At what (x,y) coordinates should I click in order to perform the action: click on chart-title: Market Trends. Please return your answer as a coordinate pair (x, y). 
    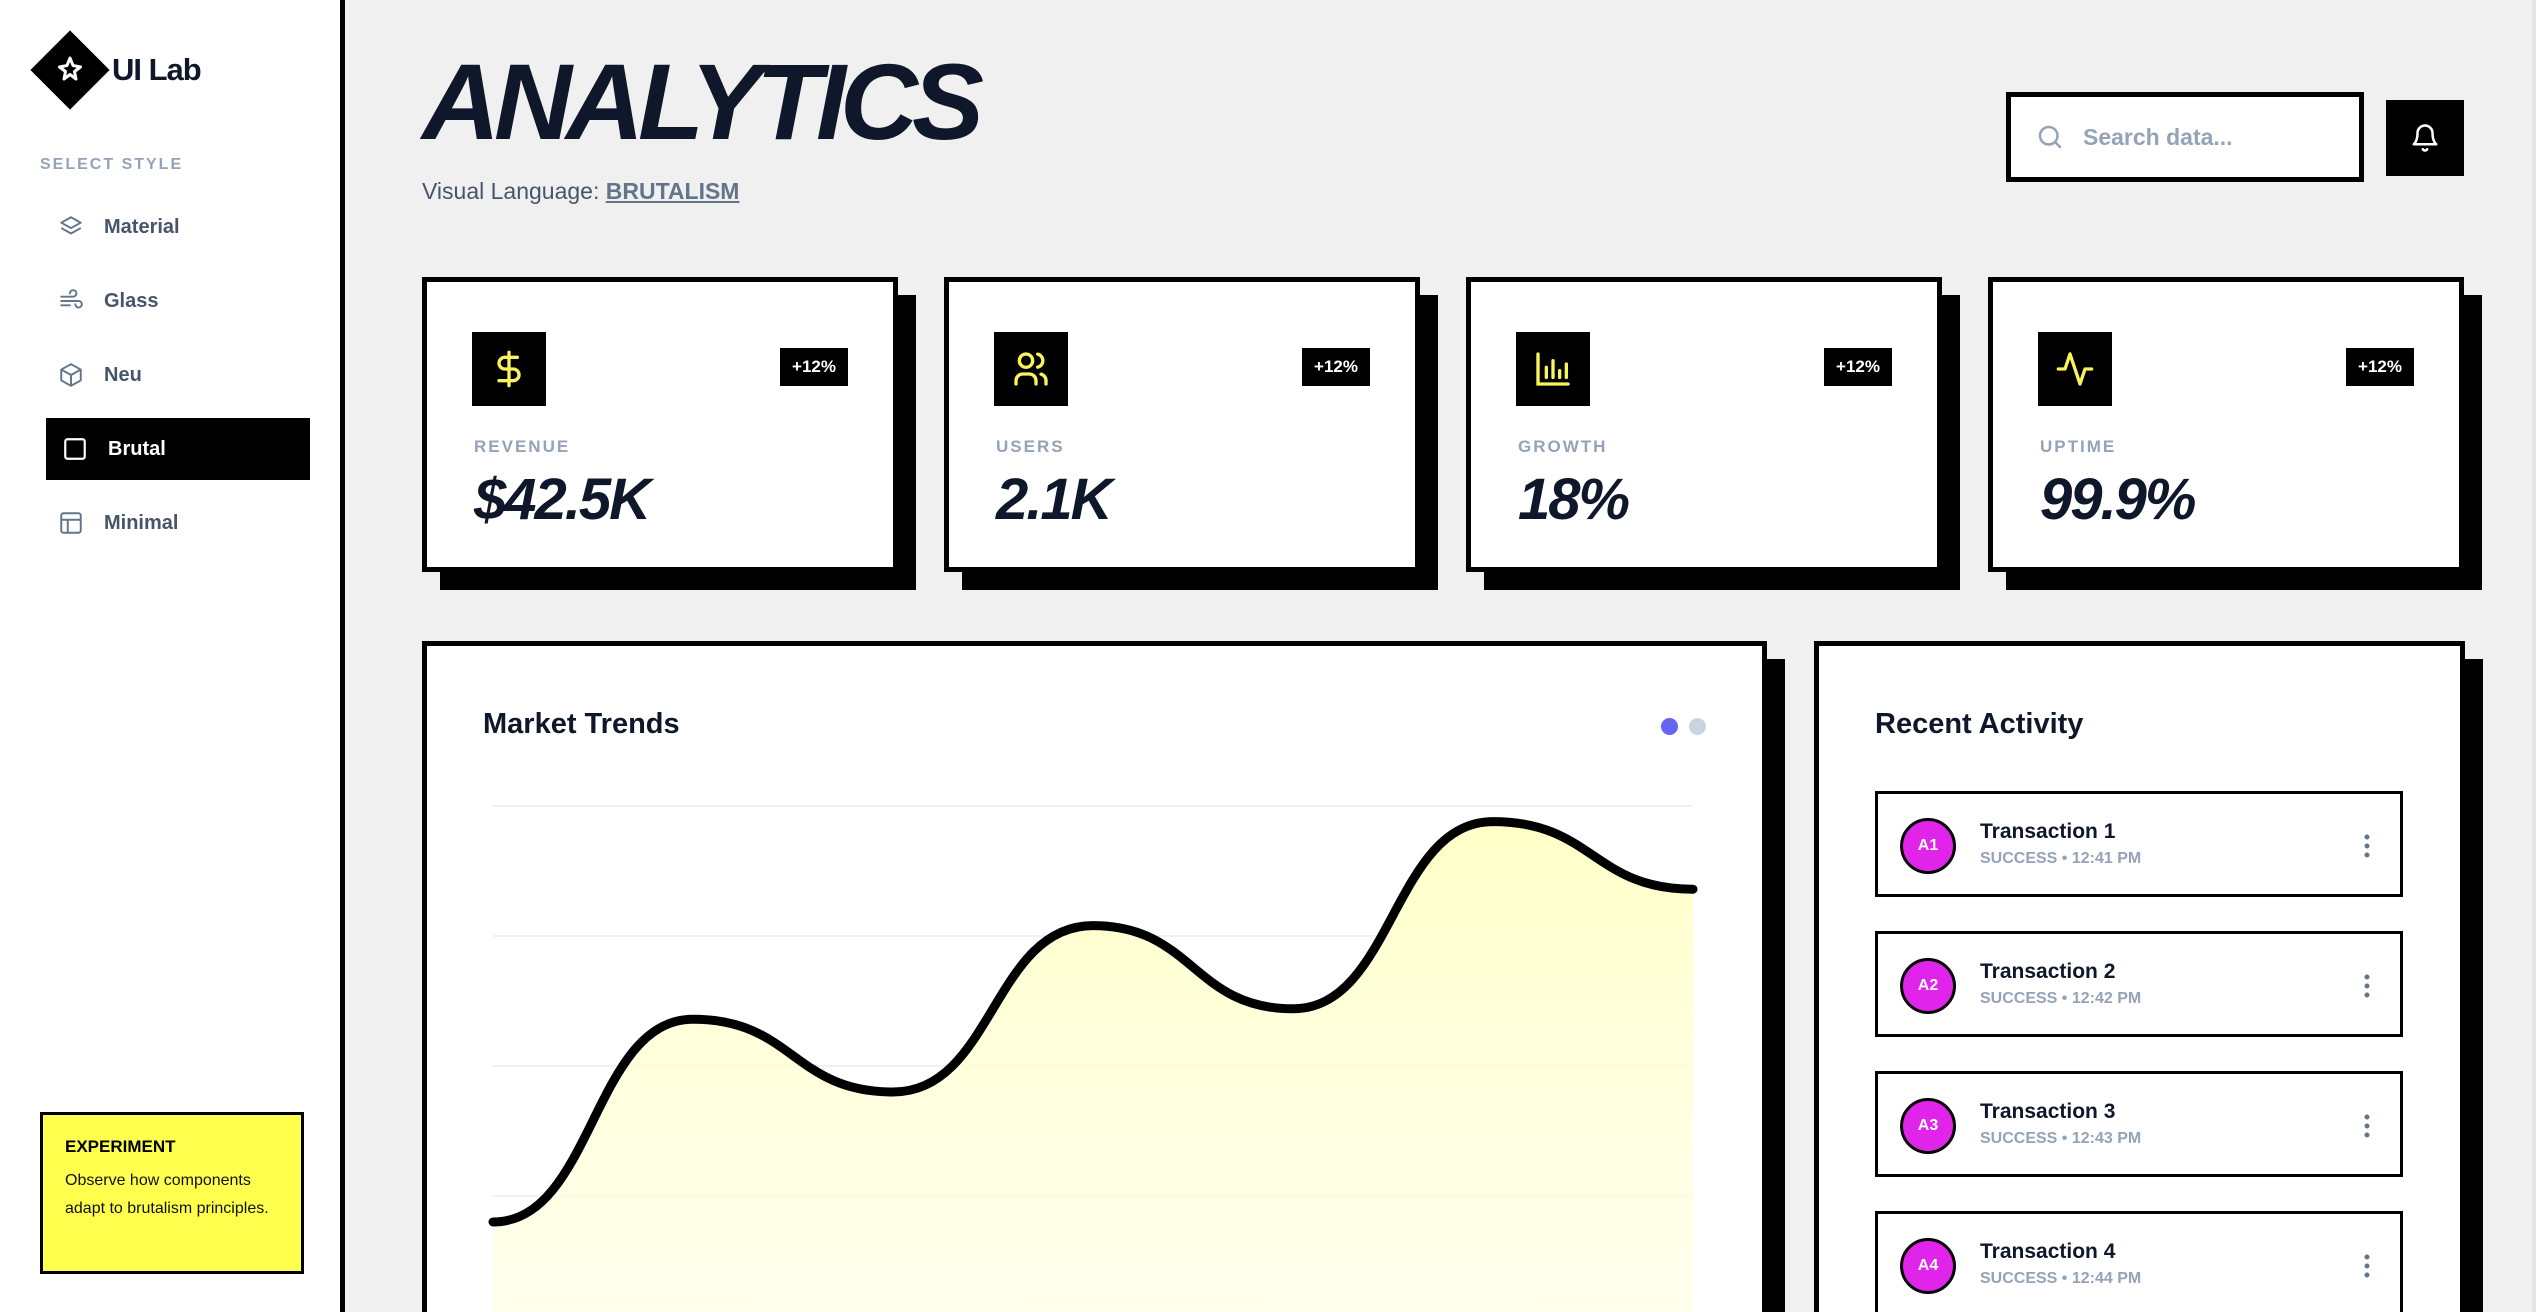
    Looking at the image, I should click on (581, 724).